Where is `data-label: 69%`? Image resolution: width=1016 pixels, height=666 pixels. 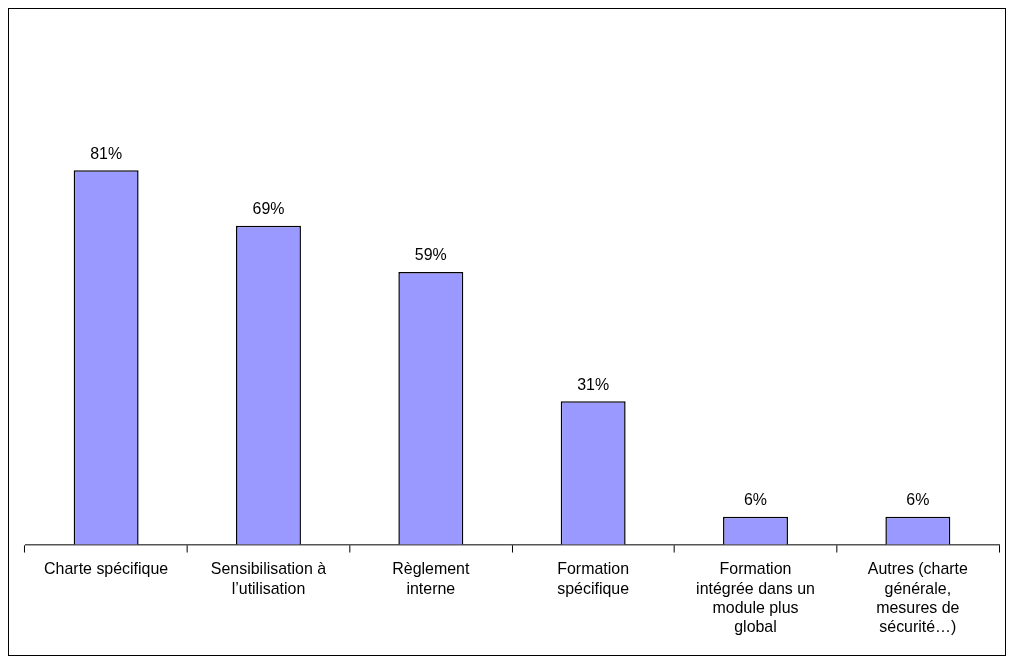
data-label: 69% is located at coordinates (268, 209).